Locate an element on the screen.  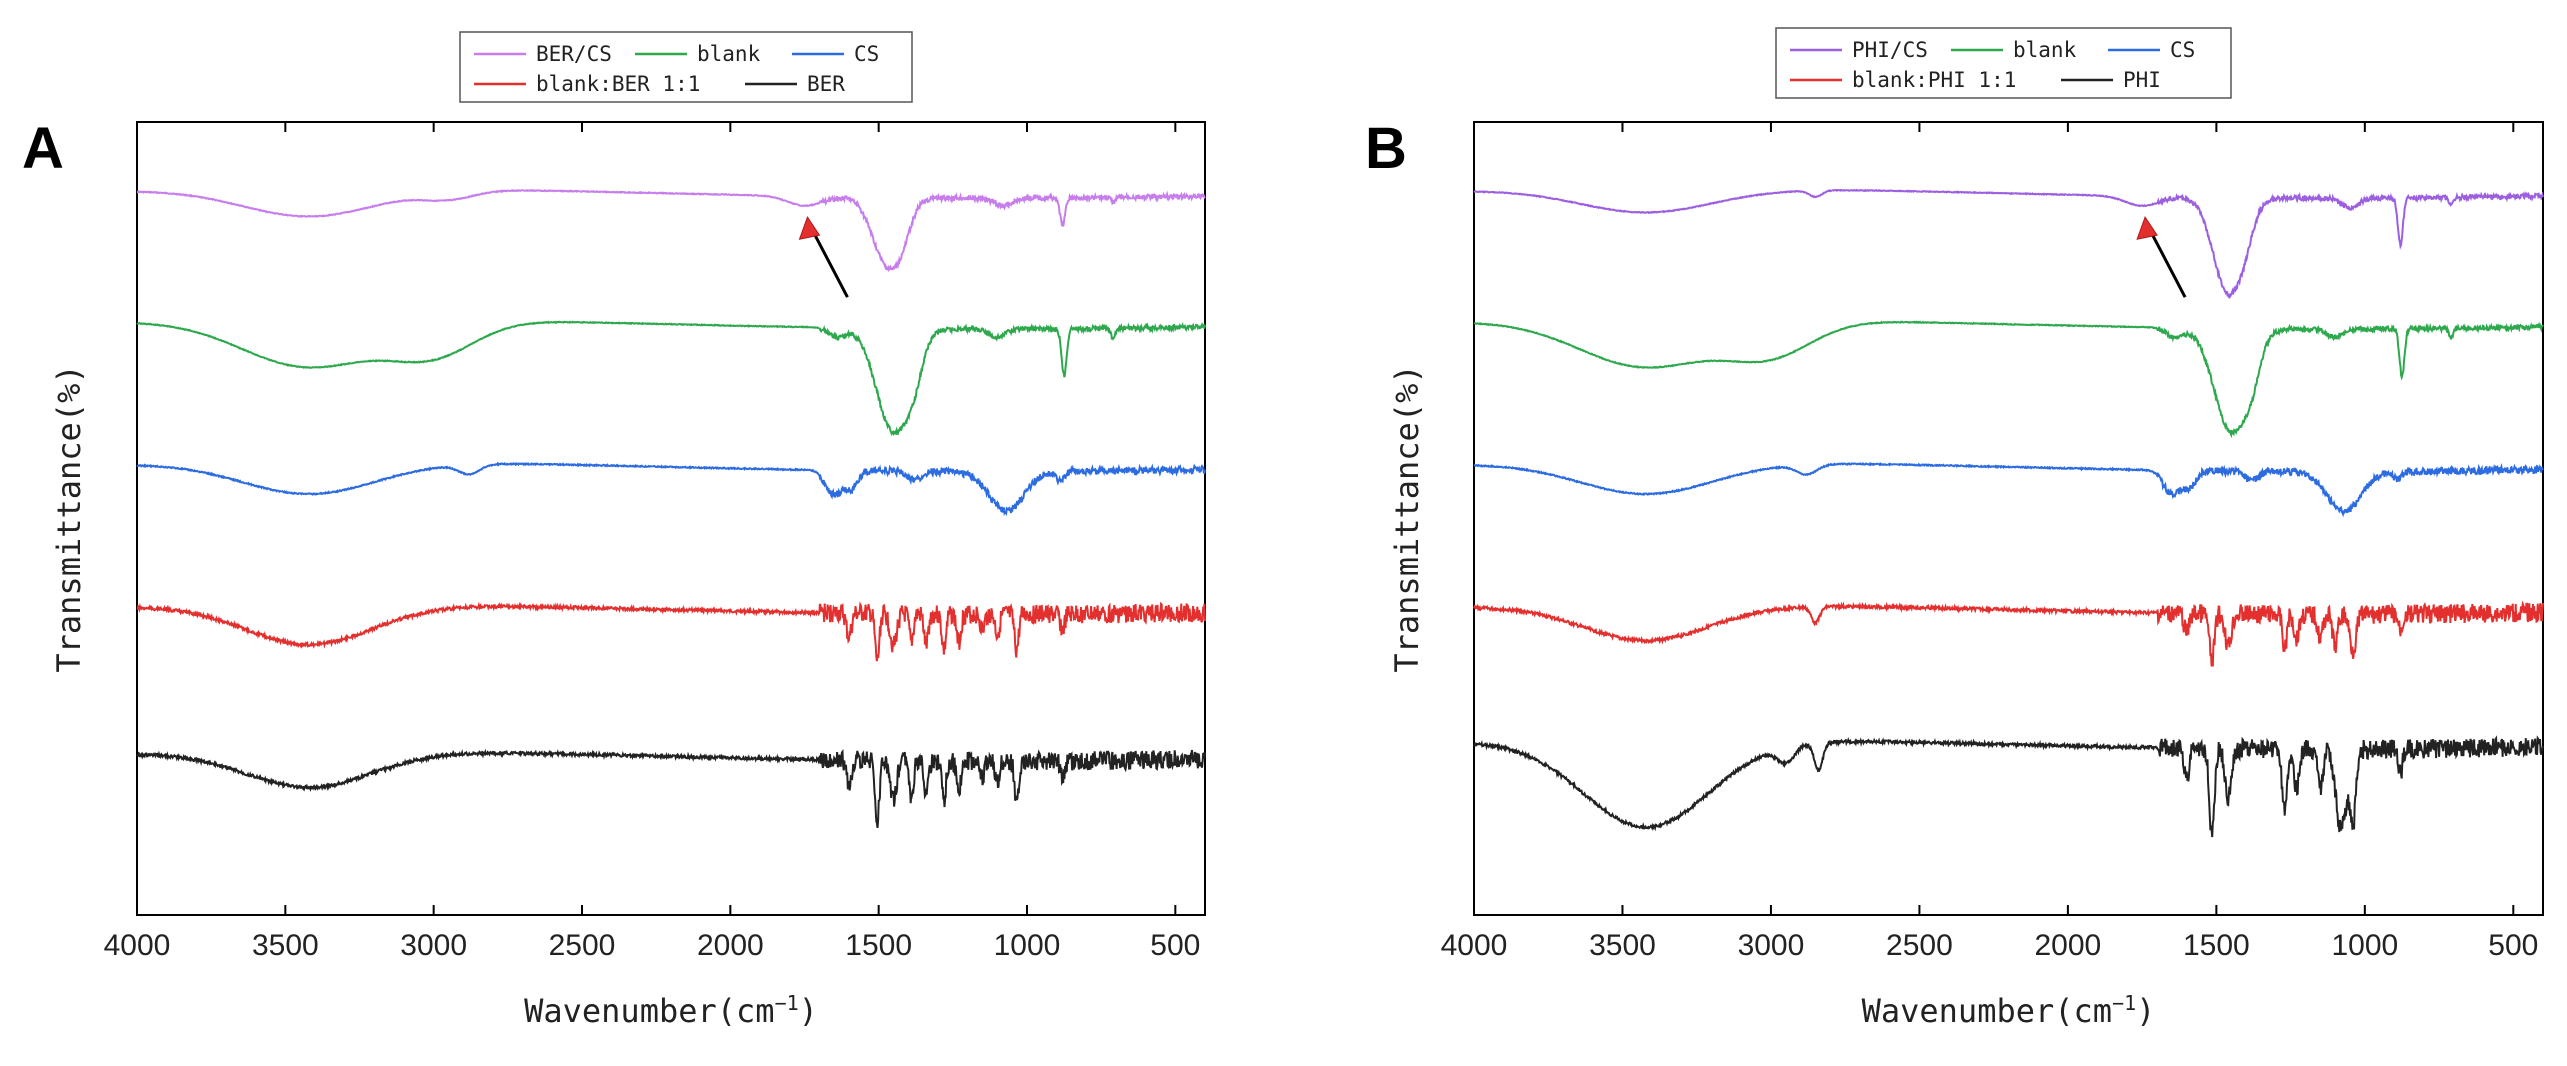
legend: PHI/CS blank CS blank:PHI 1:1 PHI is located at coordinates (2003, 63).